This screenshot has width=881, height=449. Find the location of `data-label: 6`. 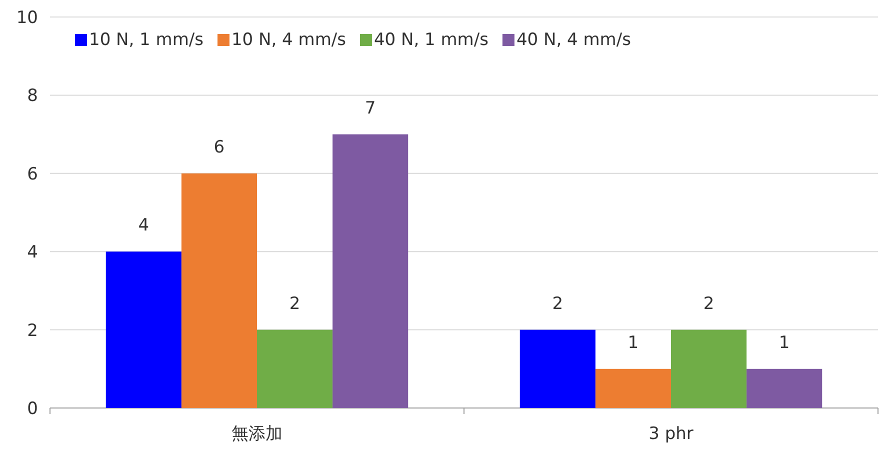

data-label: 6 is located at coordinates (219, 147).